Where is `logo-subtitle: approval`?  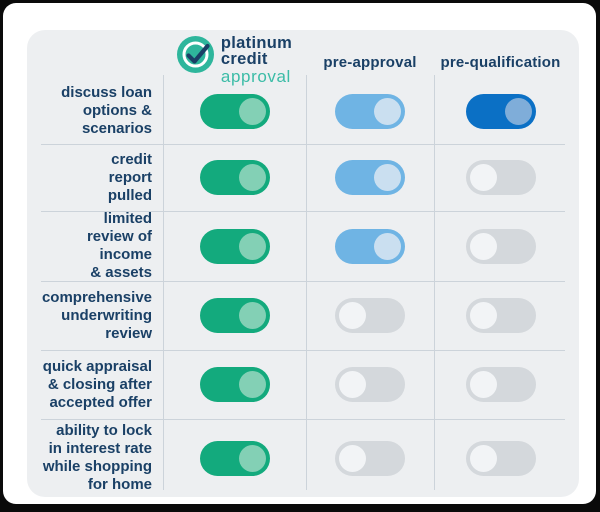 logo-subtitle: approval is located at coordinates (255, 76).